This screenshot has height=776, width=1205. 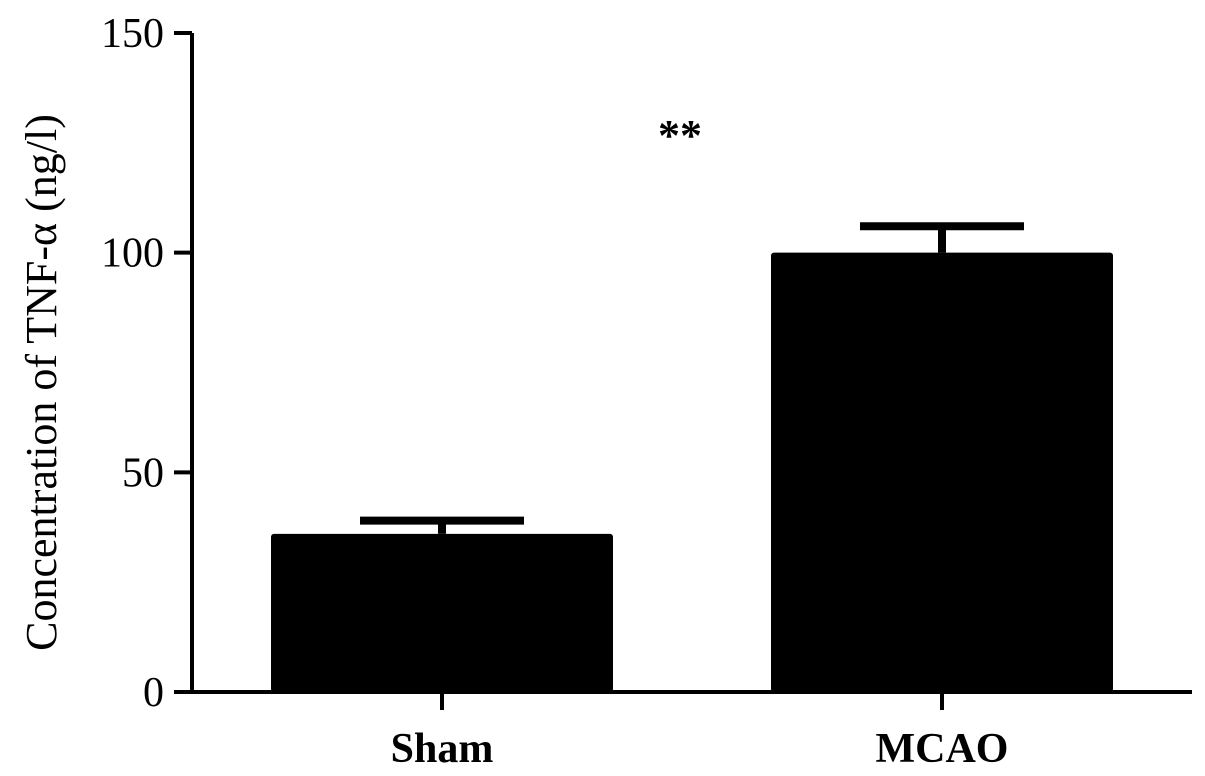 What do you see at coordinates (442, 612) in the screenshot?
I see `bar-sham` at bounding box center [442, 612].